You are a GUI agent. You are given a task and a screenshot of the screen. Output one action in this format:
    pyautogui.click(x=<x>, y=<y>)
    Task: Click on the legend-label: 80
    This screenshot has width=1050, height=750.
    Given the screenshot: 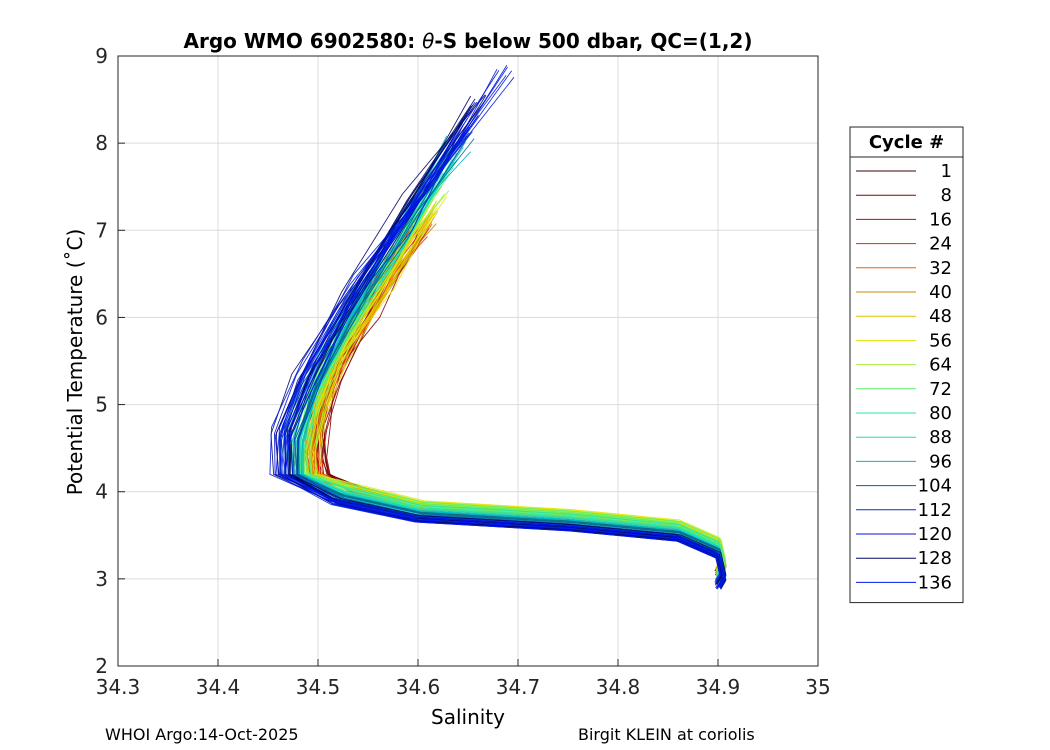 What is the action you would take?
    pyautogui.click(x=940, y=413)
    